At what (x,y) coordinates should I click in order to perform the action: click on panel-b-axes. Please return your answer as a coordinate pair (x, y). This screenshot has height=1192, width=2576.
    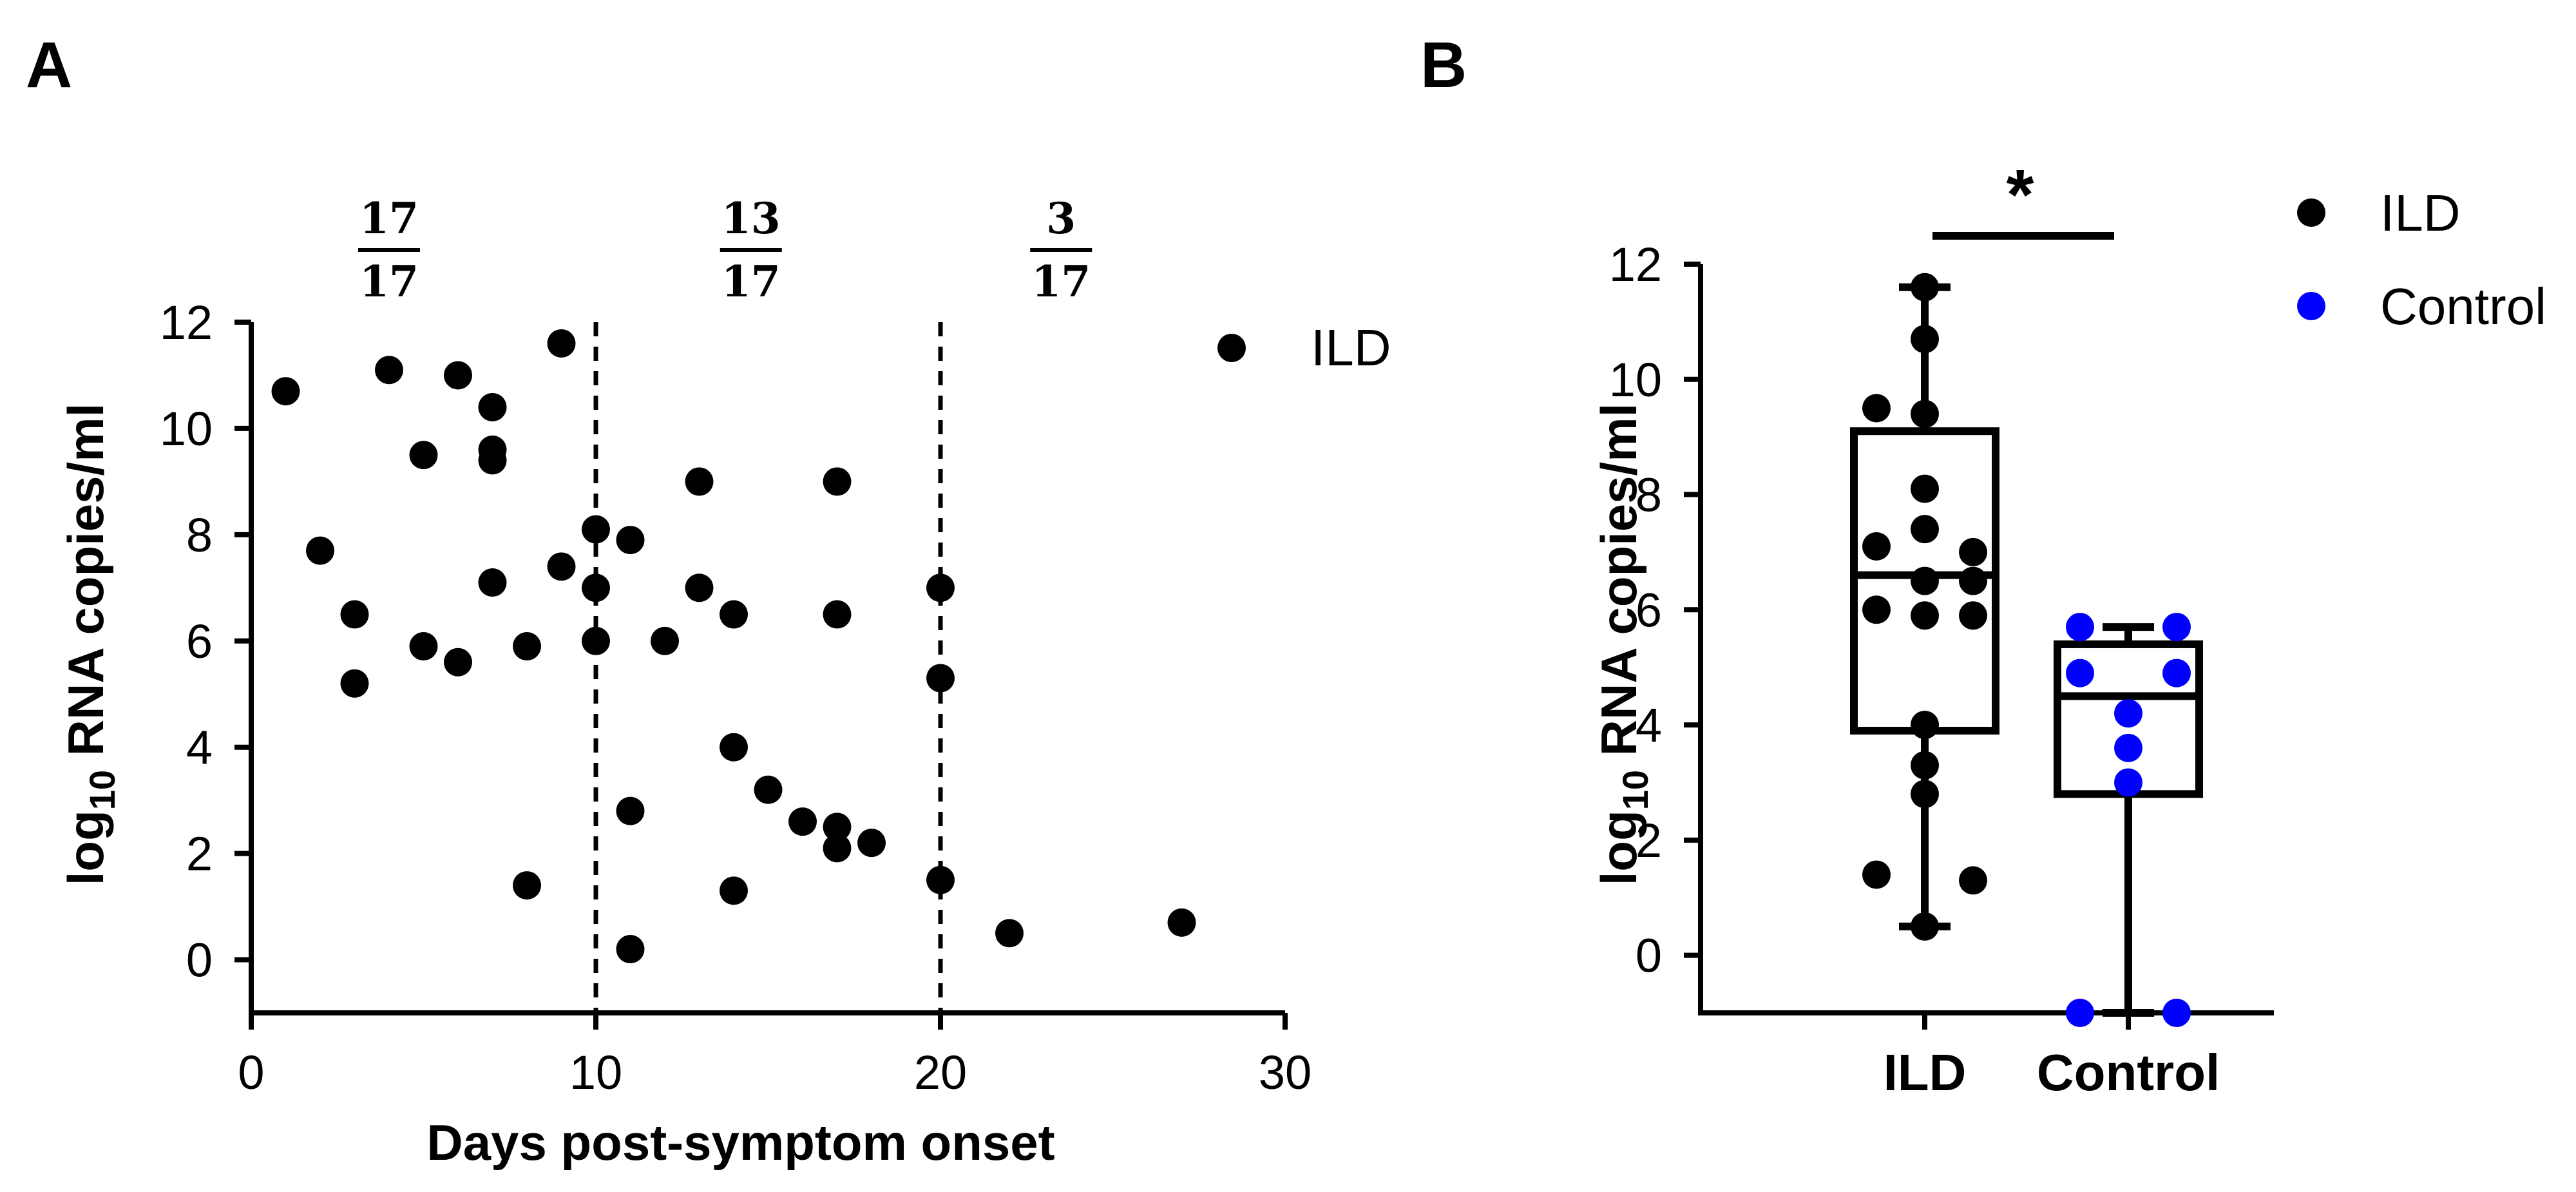
    Looking at the image, I should click on (1986, 639).